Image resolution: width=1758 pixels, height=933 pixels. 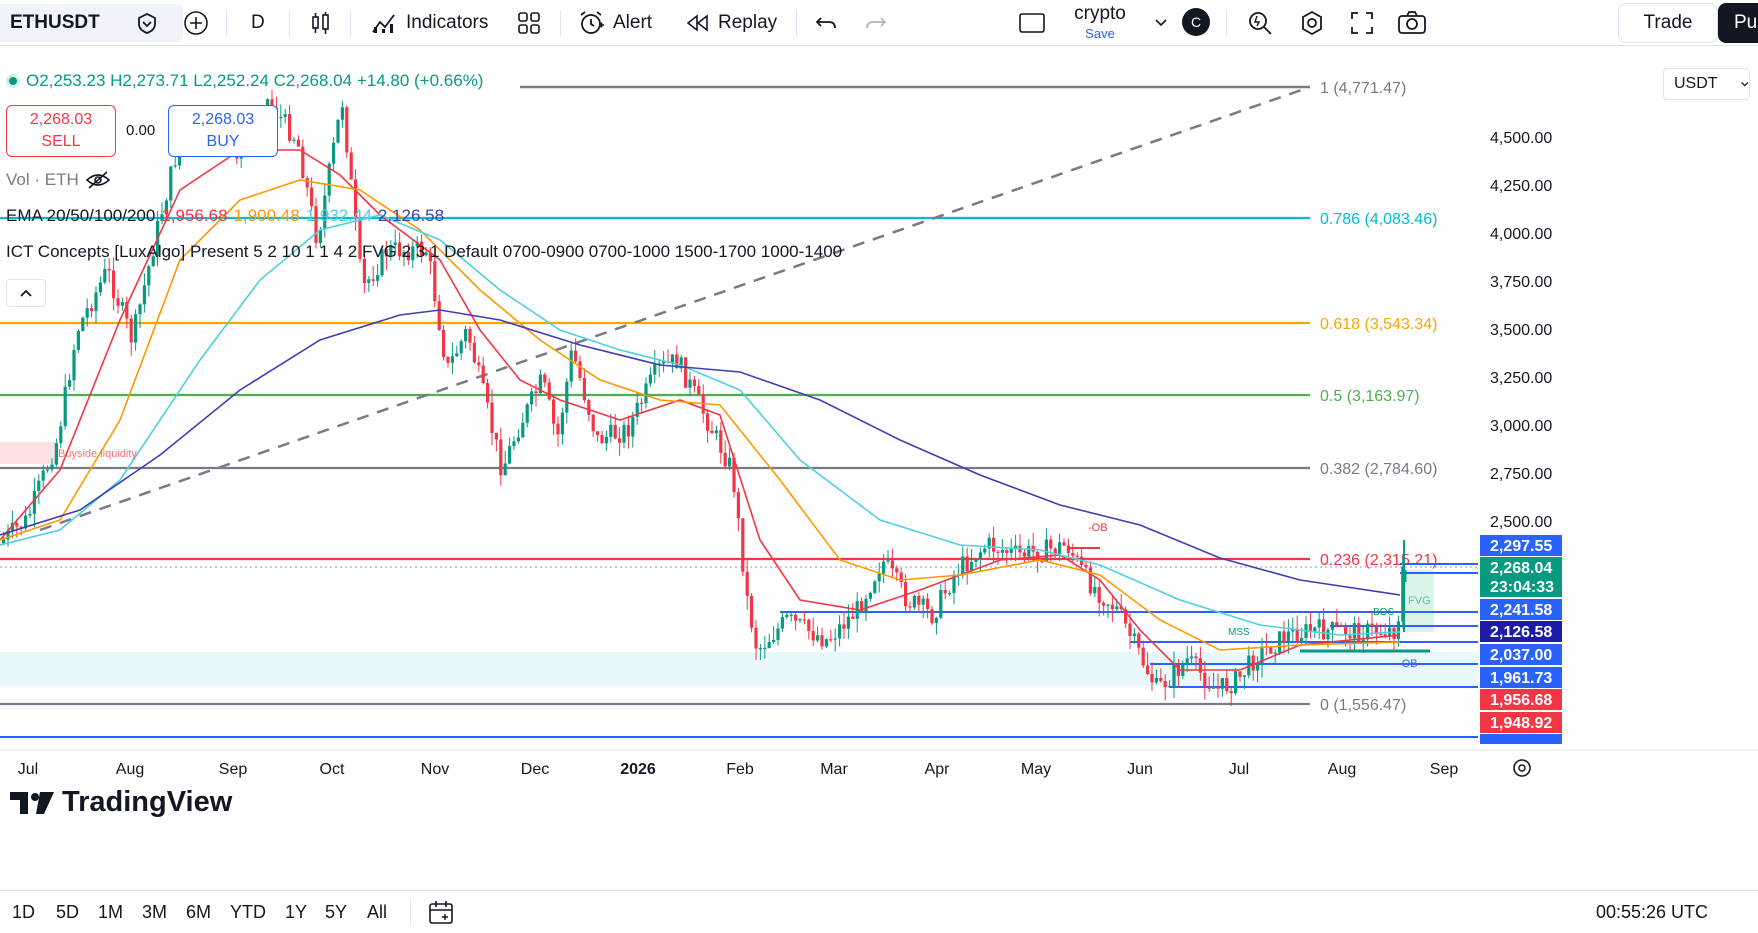 What do you see at coordinates (55, 22) in the screenshot?
I see `symbol-name: ETHUSDT` at bounding box center [55, 22].